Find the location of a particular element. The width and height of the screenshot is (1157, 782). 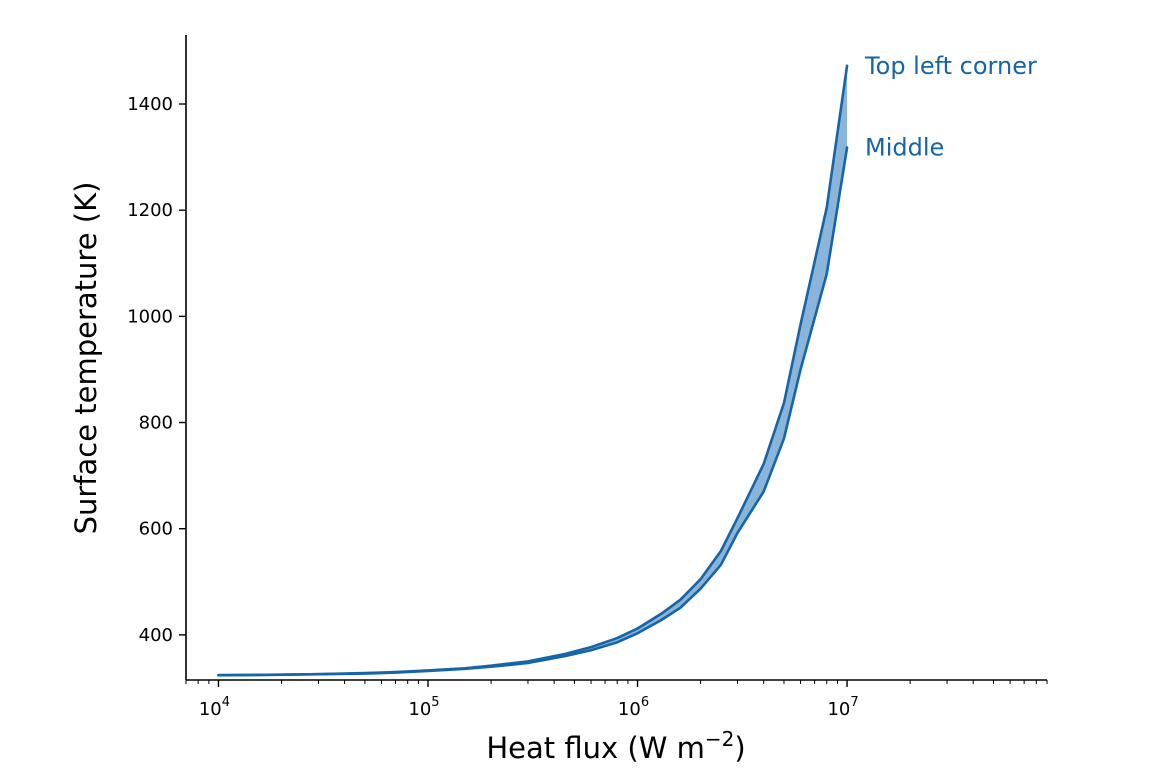

x-tick-label: 10⁵ is located at coordinates (423, 707).